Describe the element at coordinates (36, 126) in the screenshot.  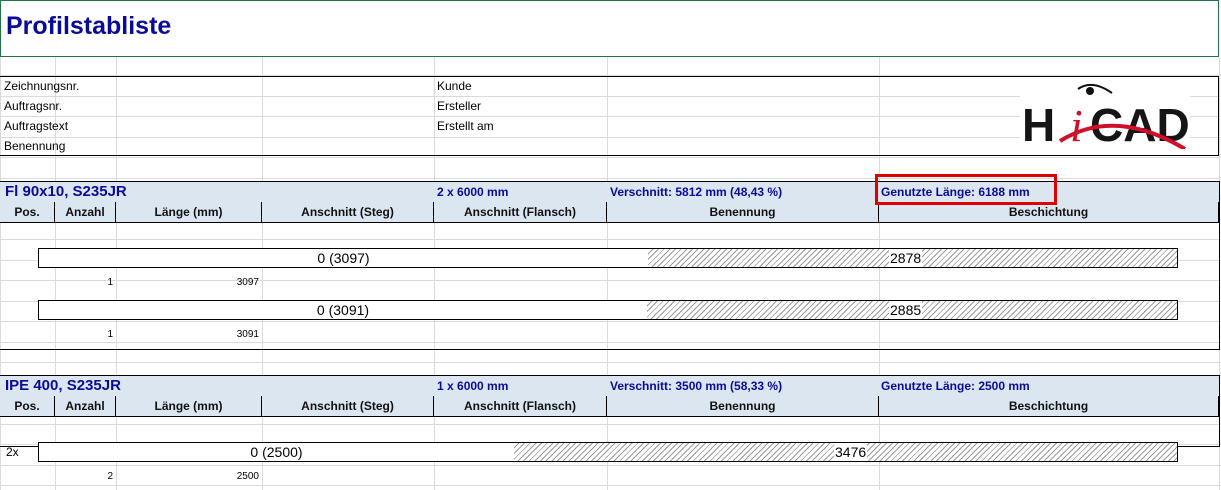
I see `label-auftragstext: Auftragstext` at that location.